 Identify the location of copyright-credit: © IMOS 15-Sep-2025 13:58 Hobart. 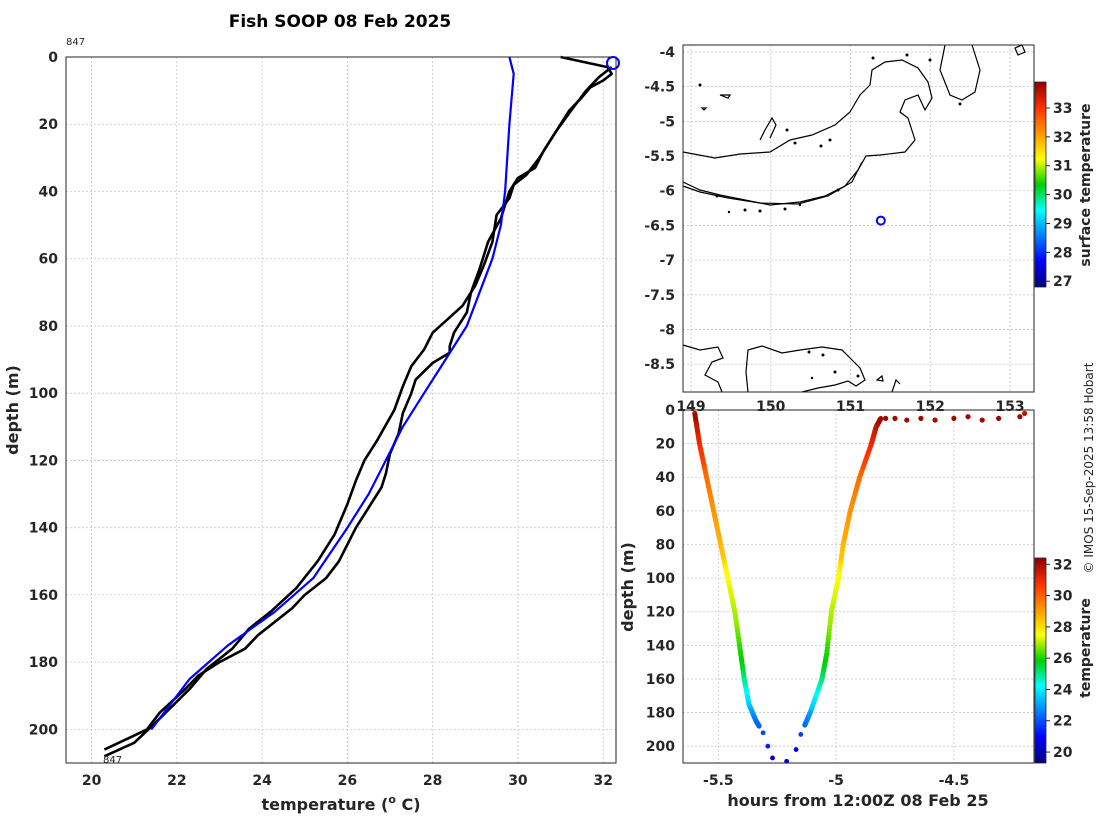
(1089, 467).